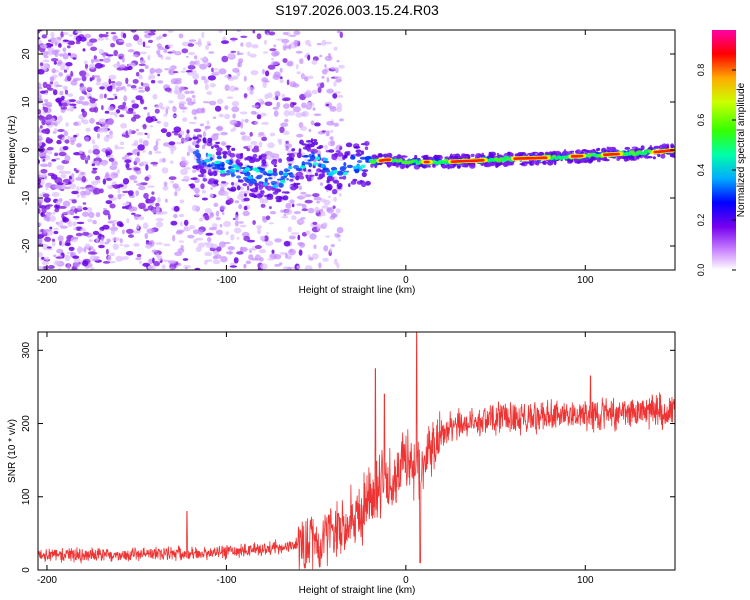 Image resolution: width=750 pixels, height=600 pixels. I want to click on spectrogram-x-label: Height of straight line (km), so click(357, 290).